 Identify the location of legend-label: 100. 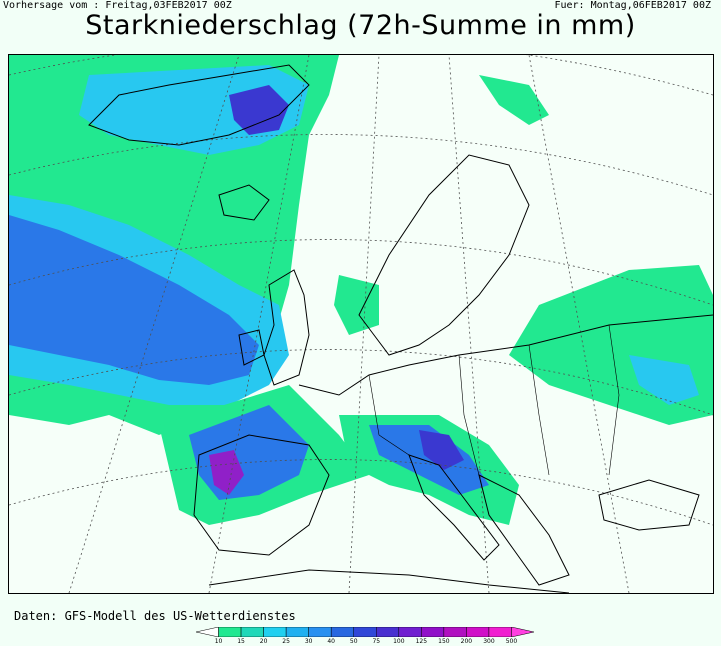
(399, 641).